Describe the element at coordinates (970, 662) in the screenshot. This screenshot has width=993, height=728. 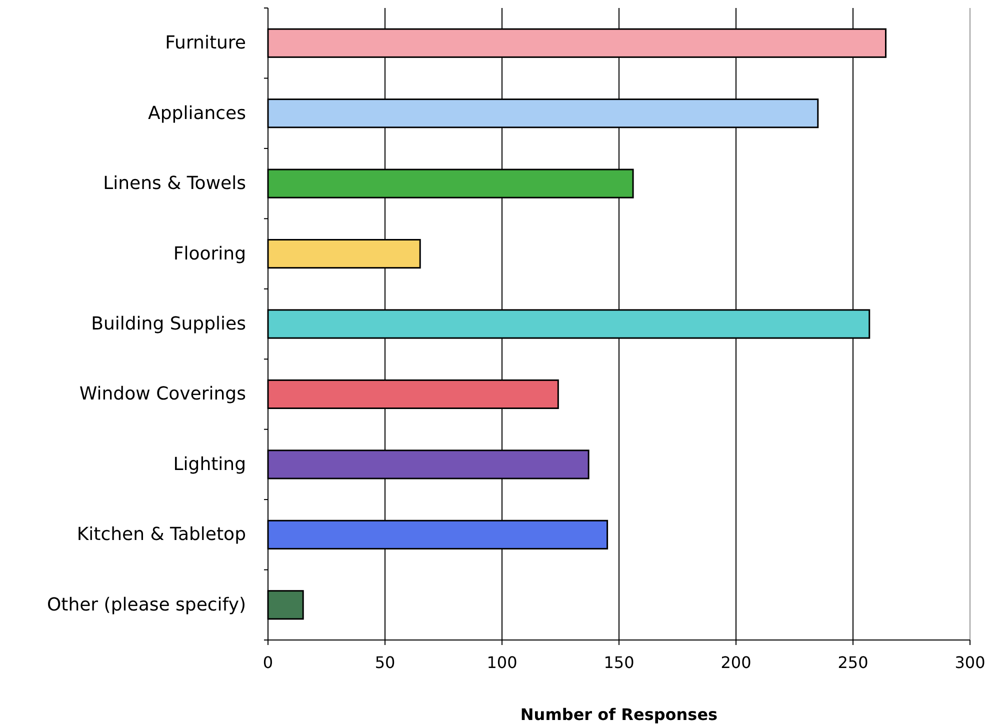
I see `x-tick-label: 300` at that location.